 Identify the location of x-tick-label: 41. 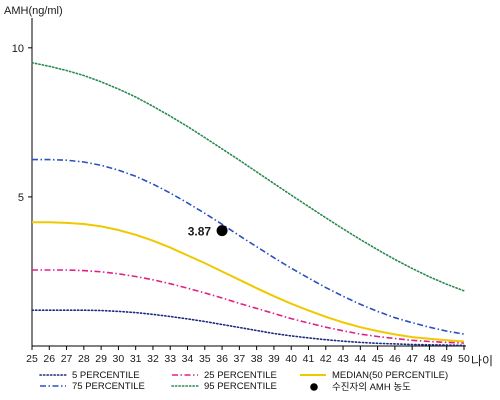
(309, 359).